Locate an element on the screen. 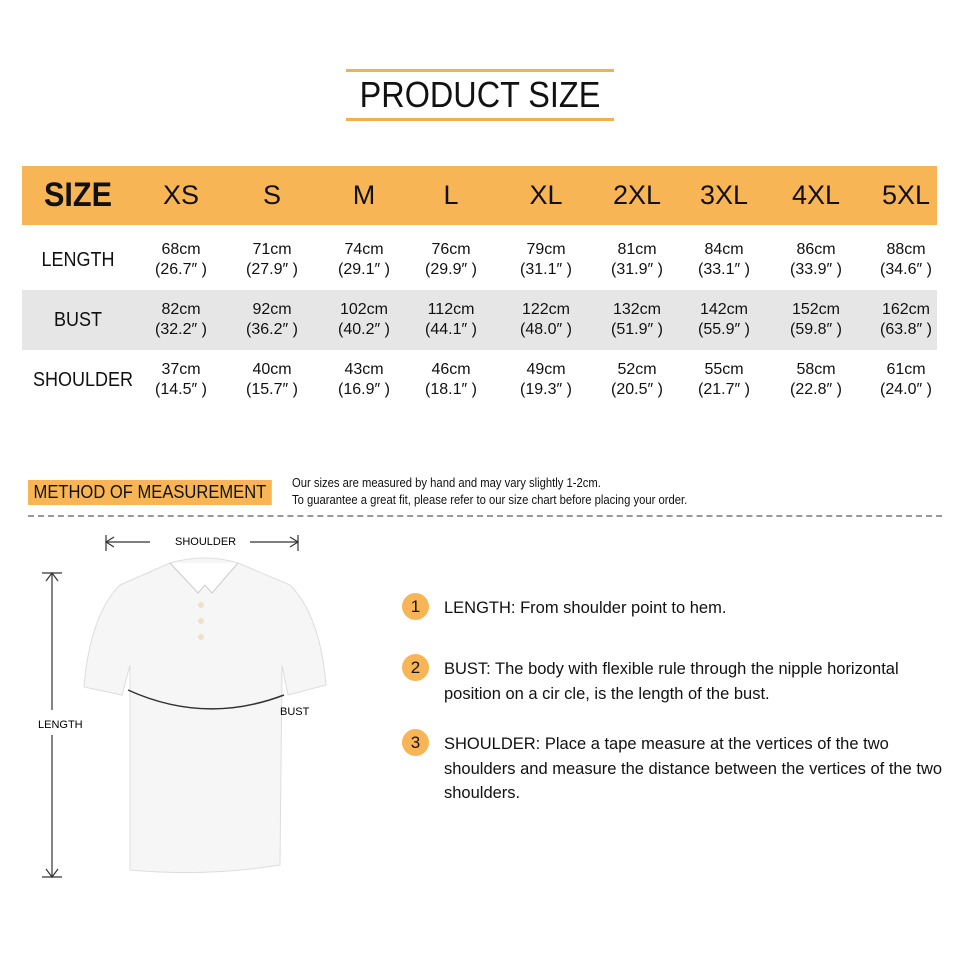 This screenshot has width=960, height=960. table-cell: 82cm (32.2″ ) is located at coordinates (181, 320).